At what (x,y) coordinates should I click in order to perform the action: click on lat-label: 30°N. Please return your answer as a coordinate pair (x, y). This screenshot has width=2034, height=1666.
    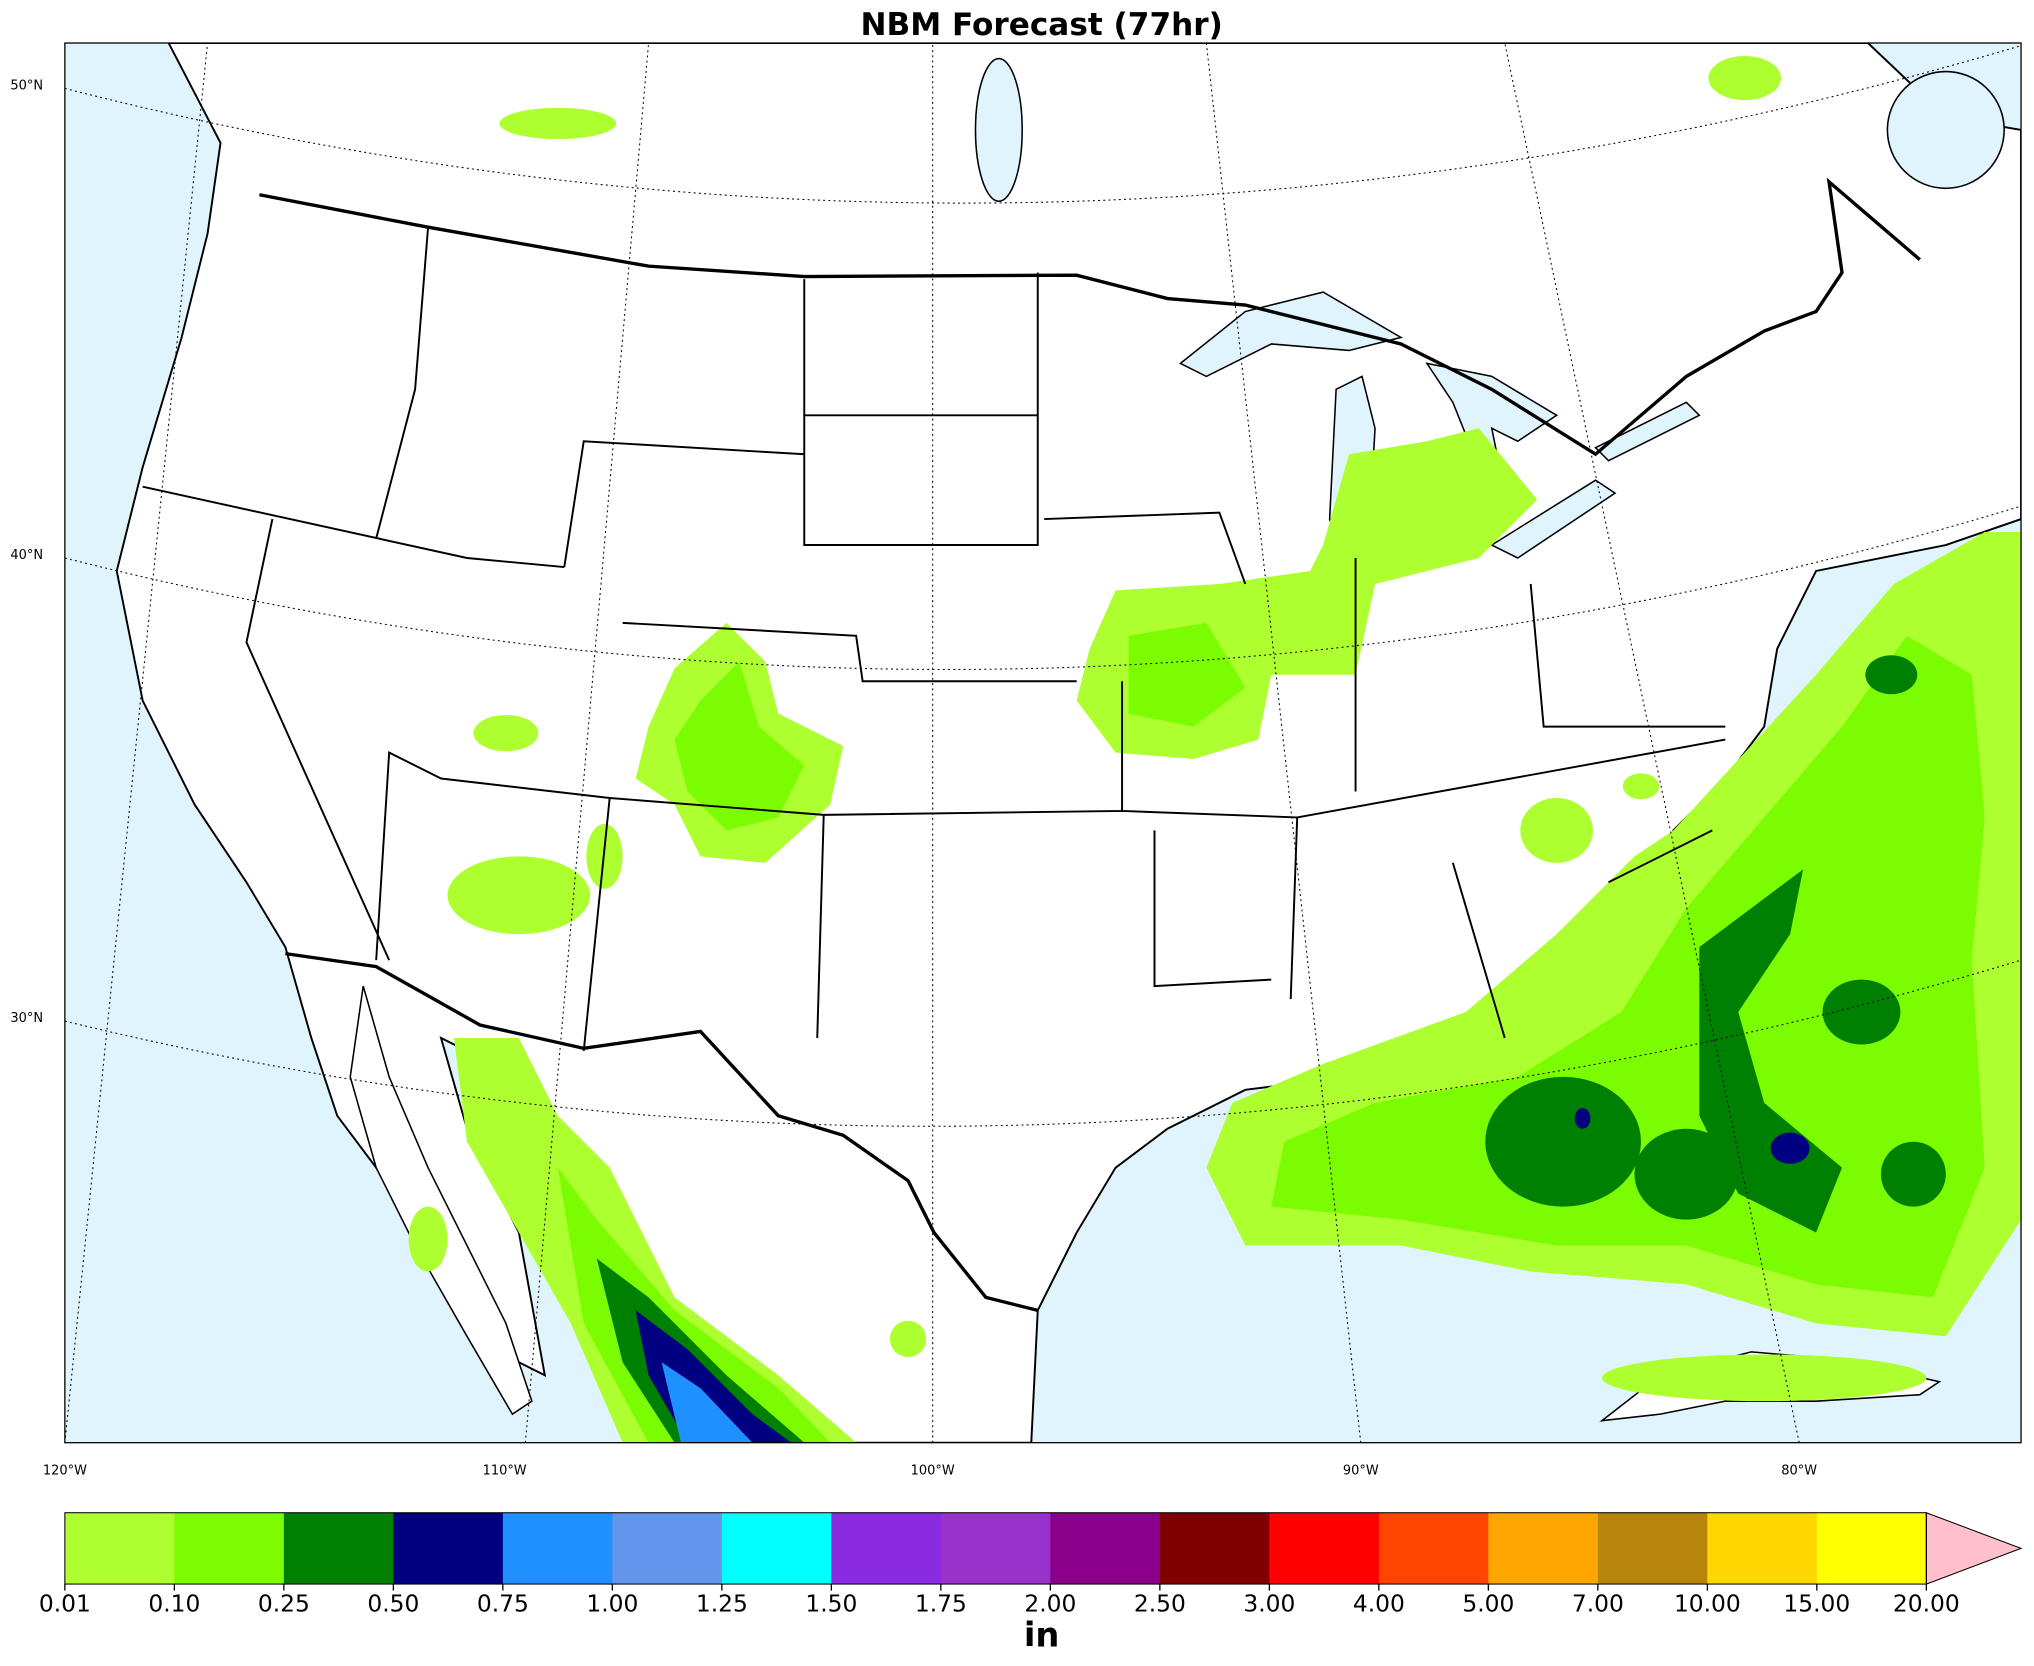
    Looking at the image, I should click on (26, 1018).